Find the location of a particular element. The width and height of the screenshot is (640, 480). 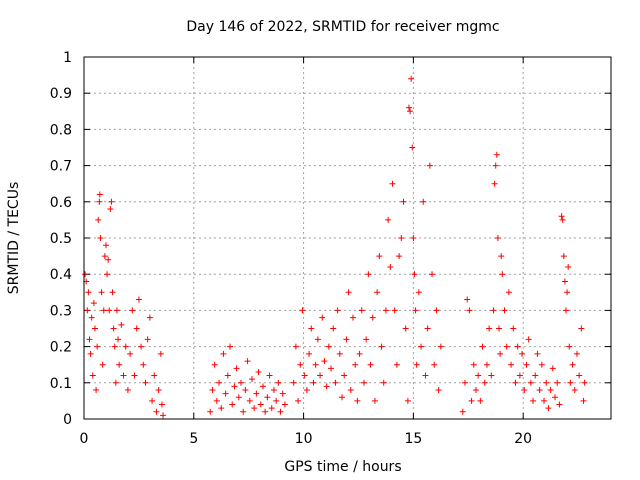

y-tick-label: 0.2 is located at coordinates (61, 348).